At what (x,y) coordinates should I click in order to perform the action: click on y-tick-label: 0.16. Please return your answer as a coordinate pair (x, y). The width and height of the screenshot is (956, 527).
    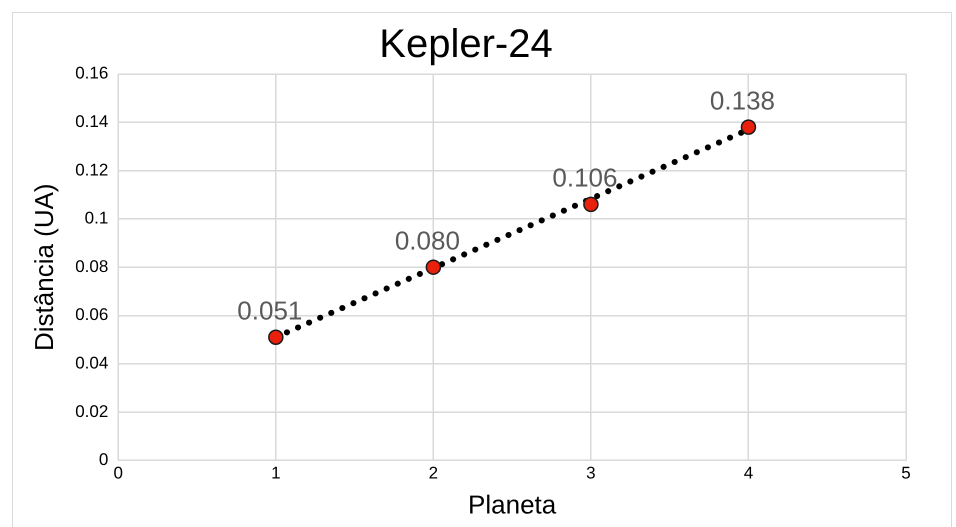
    Looking at the image, I should click on (91, 73).